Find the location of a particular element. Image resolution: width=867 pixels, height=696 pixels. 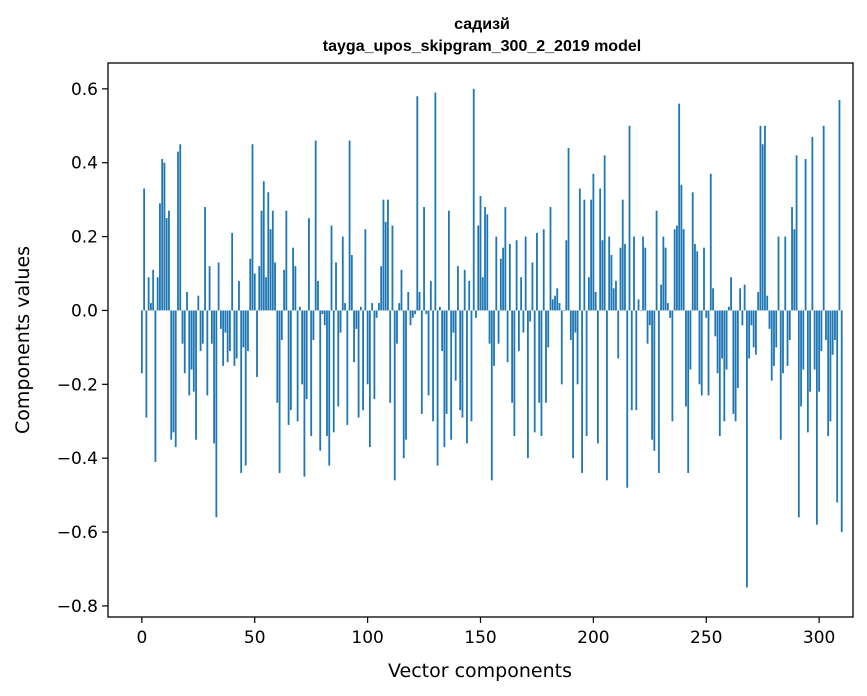

chart-subtitle: tayga_upos_skipgram_300_2_2019 model is located at coordinates (482, 46).